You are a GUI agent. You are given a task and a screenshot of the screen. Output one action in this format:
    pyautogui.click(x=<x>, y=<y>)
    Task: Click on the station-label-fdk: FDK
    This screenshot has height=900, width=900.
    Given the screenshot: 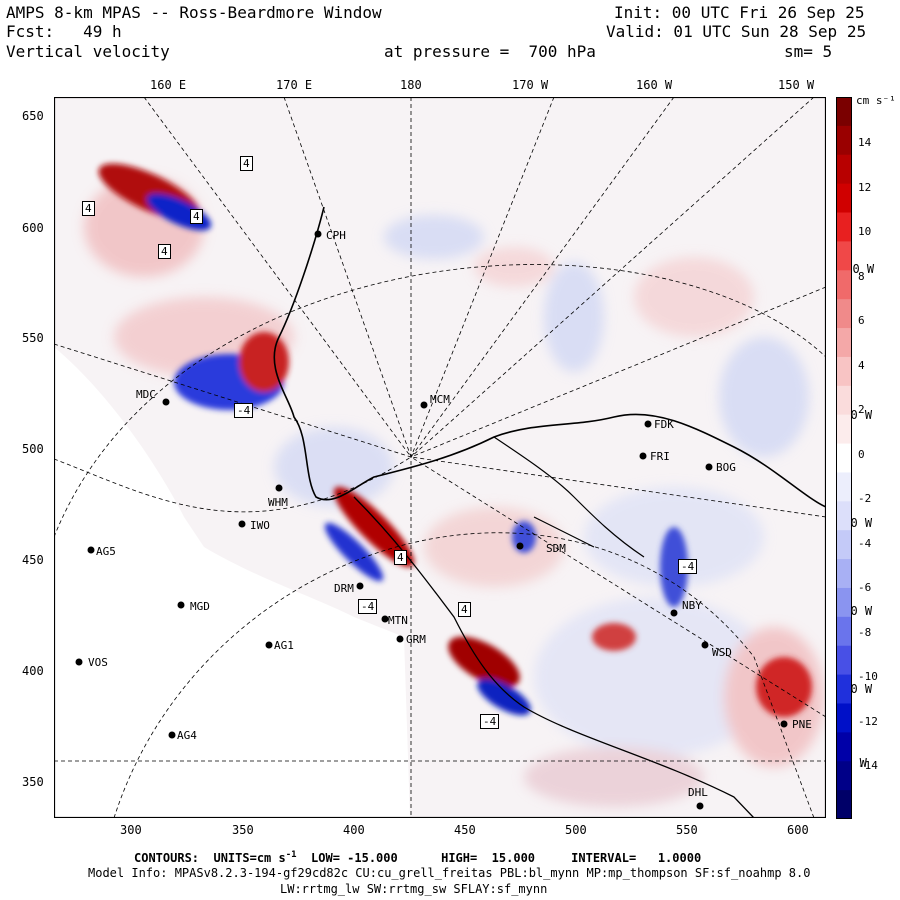 What is the action you would take?
    pyautogui.click(x=664, y=424)
    